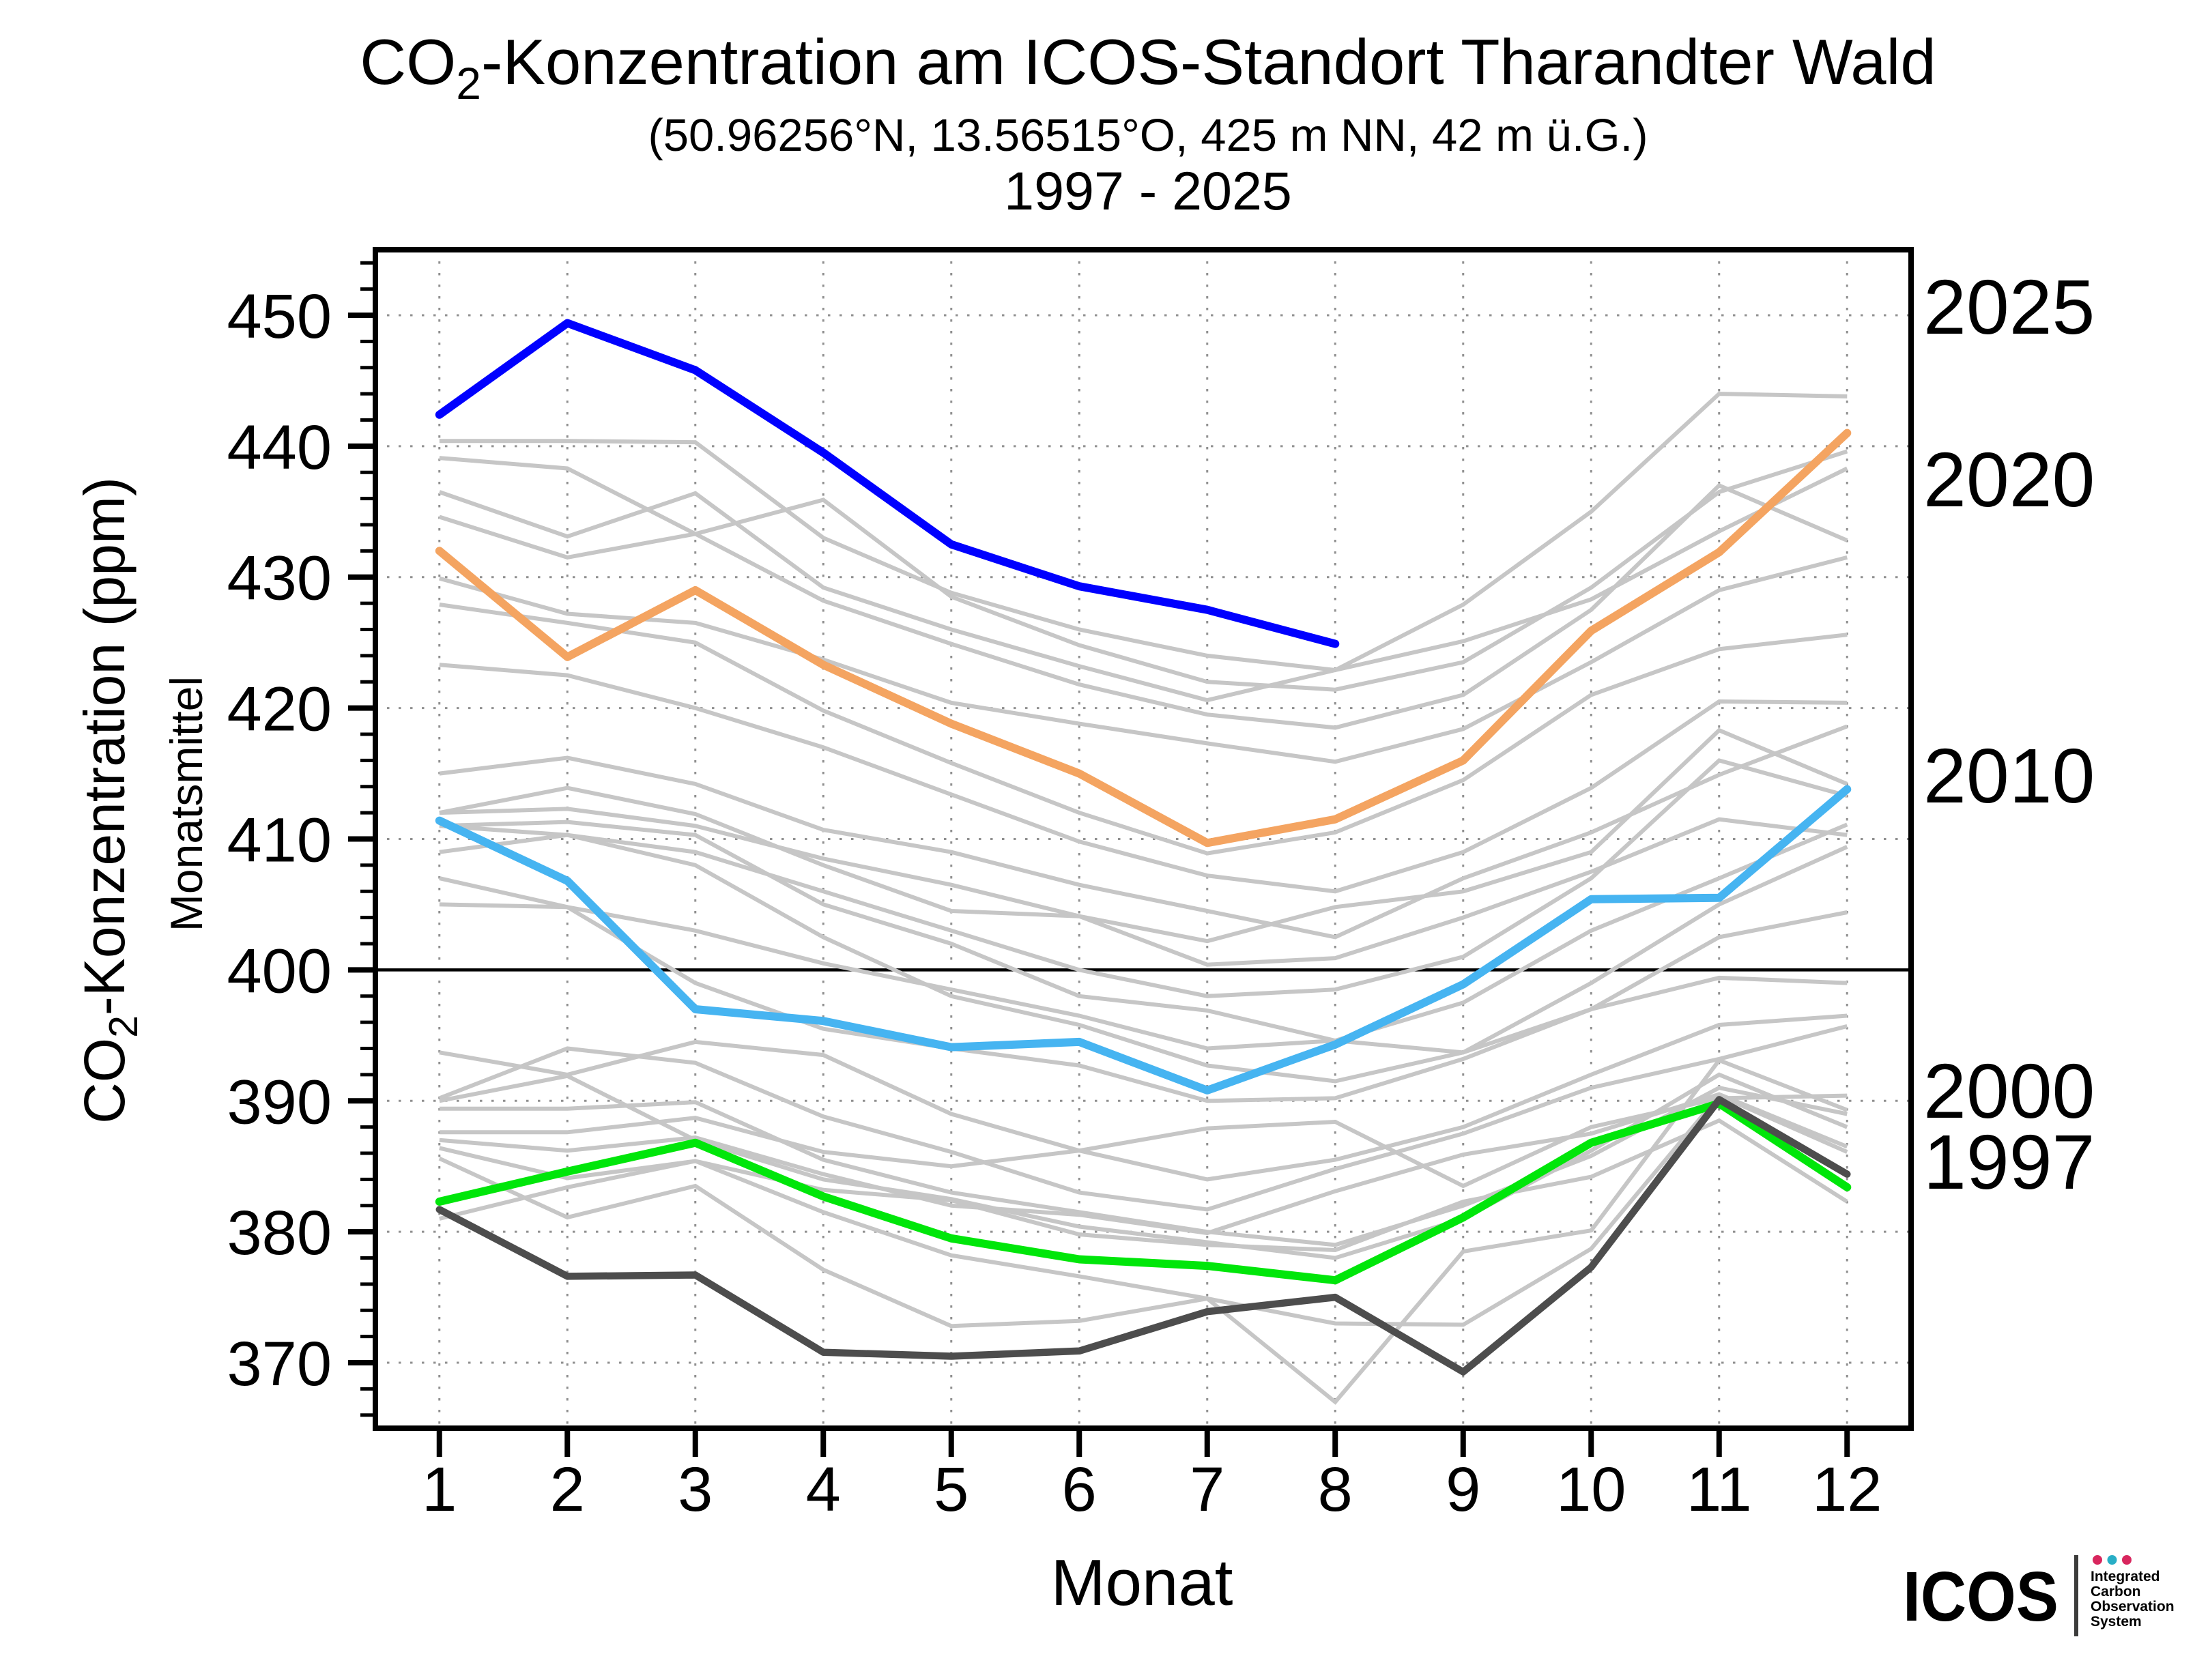  I want to click on y-tick-label-390: 390, so click(279, 1102).